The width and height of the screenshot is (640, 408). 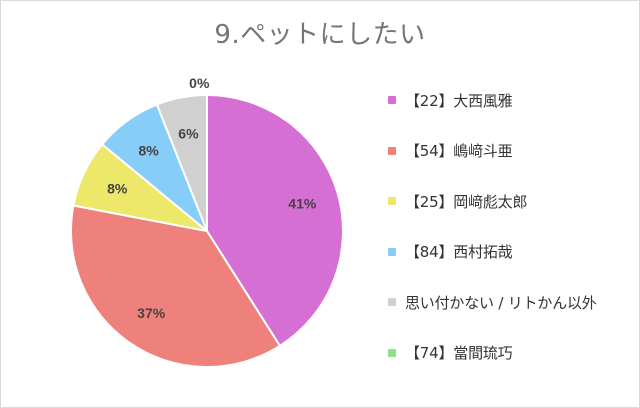 I want to click on slice-percent-label: 37%, so click(x=151, y=313).